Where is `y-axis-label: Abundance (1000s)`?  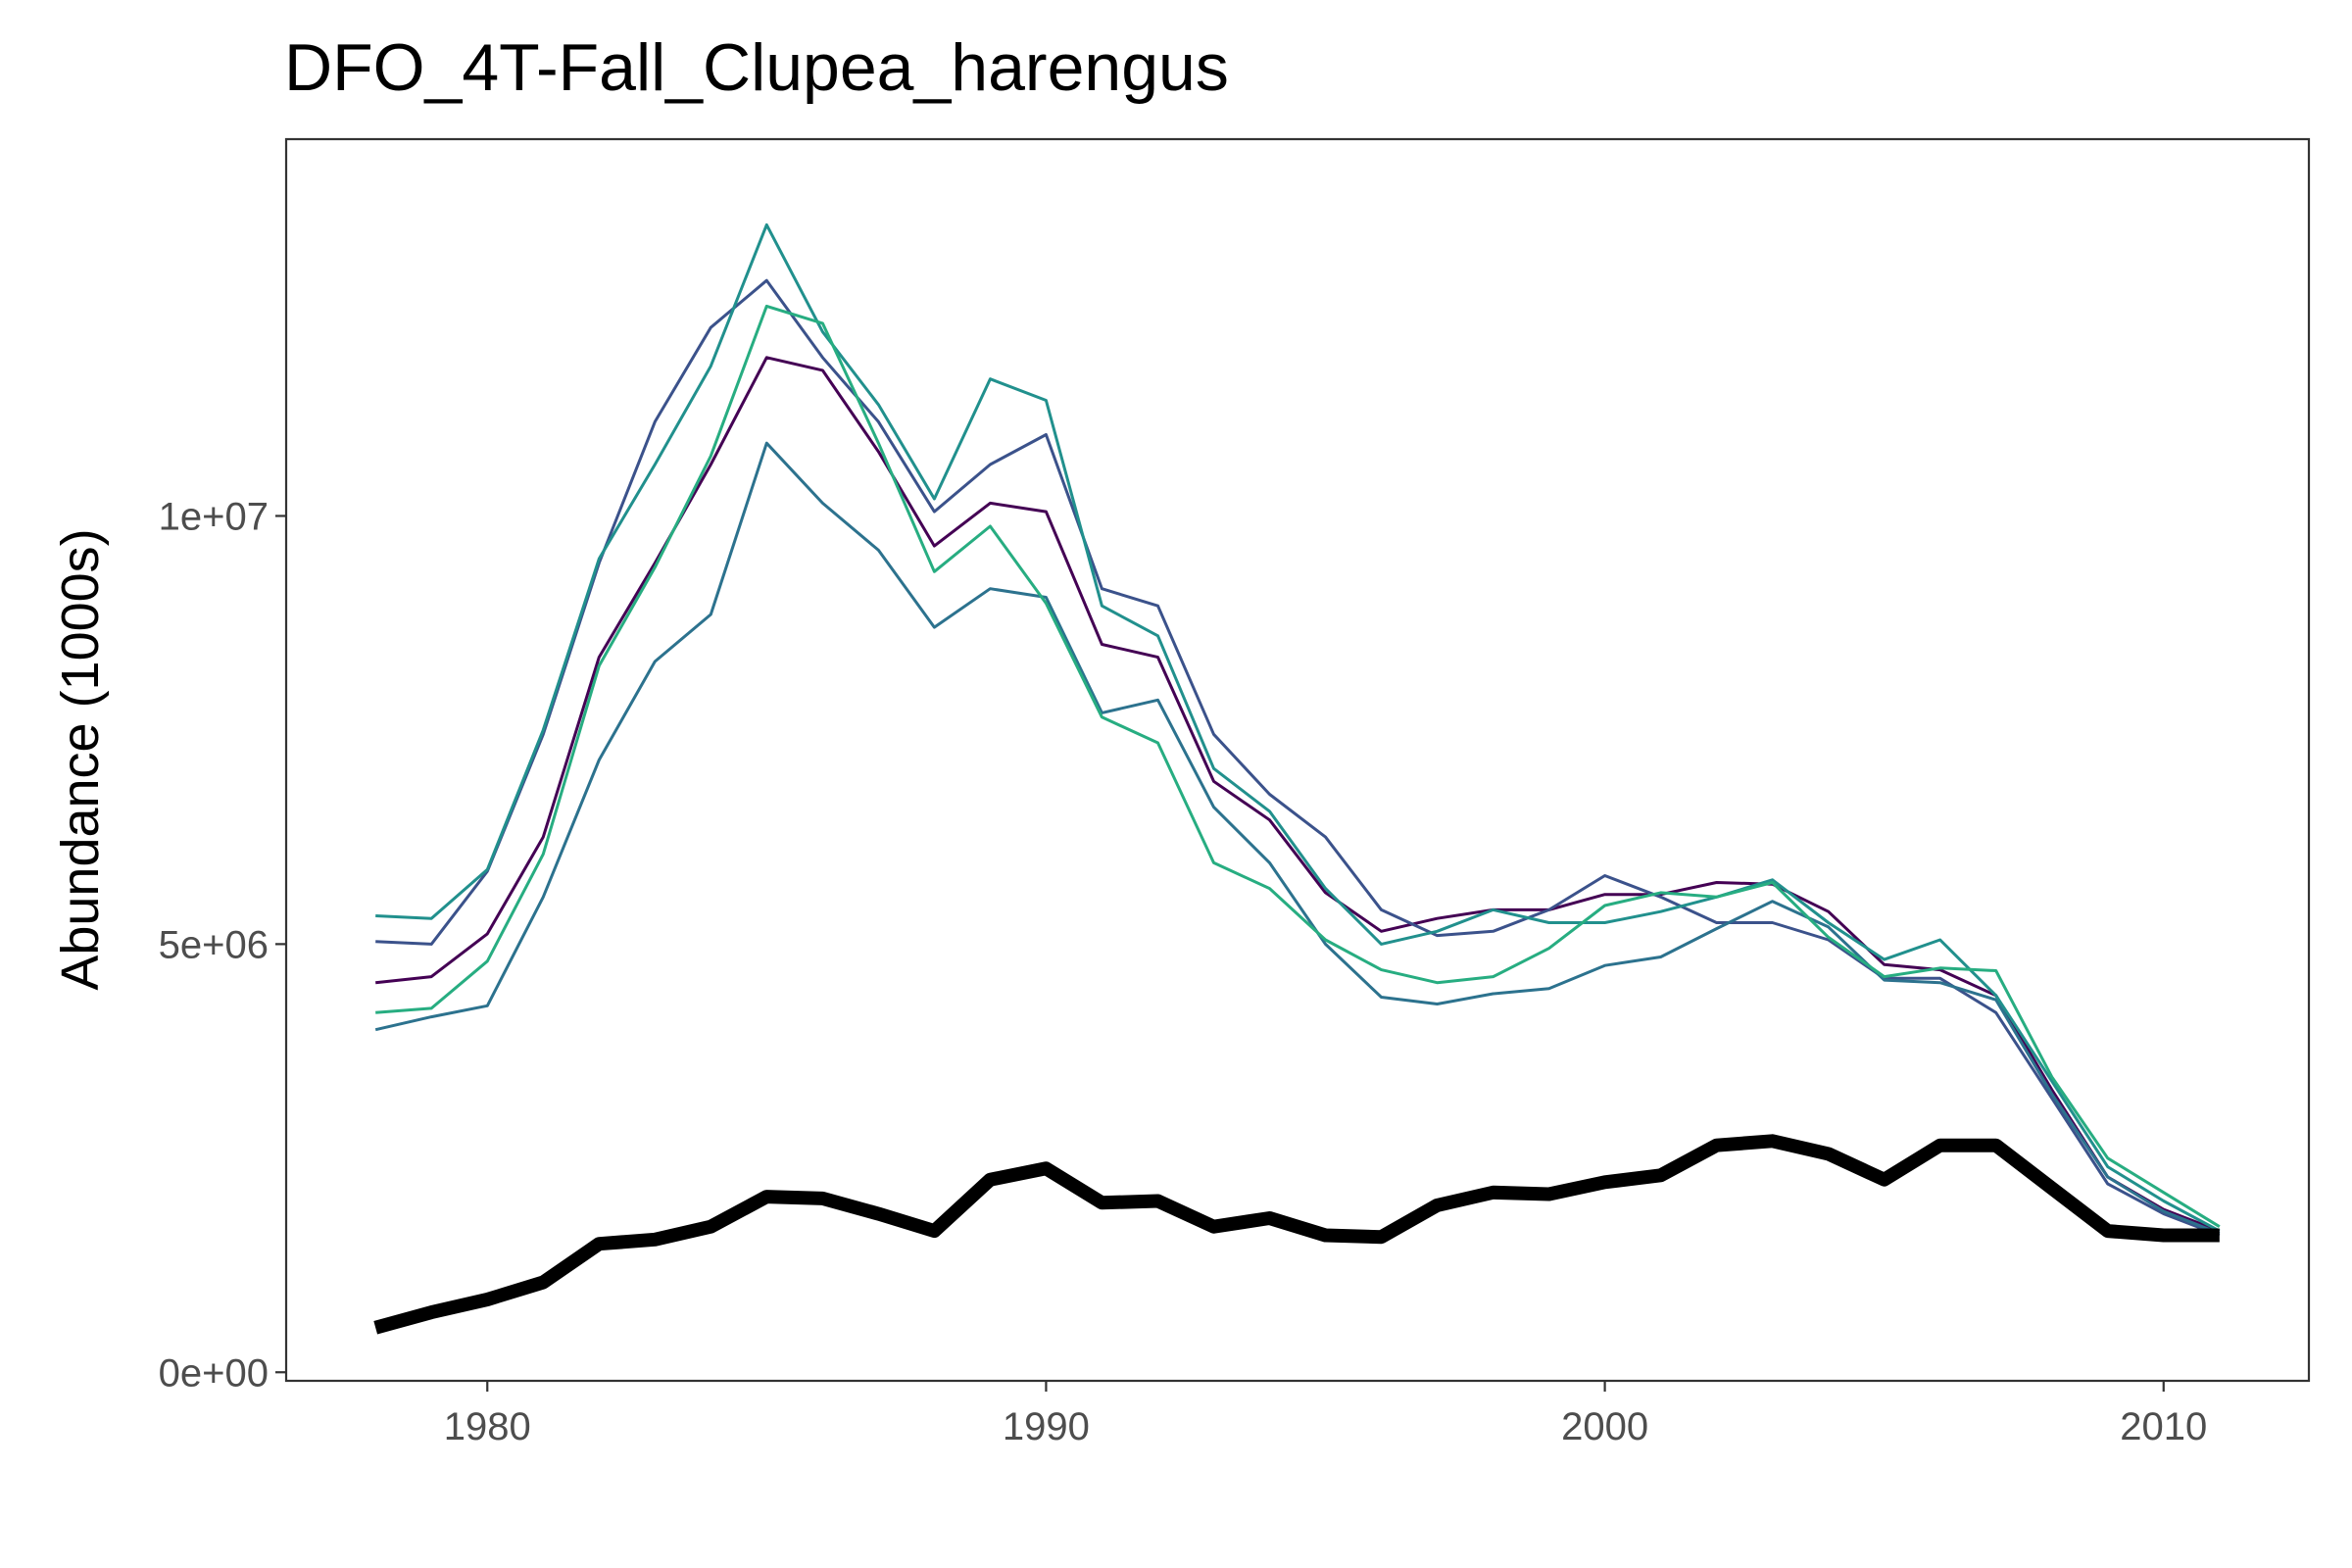
y-axis-label: Abundance (1000s) is located at coordinates (80, 759).